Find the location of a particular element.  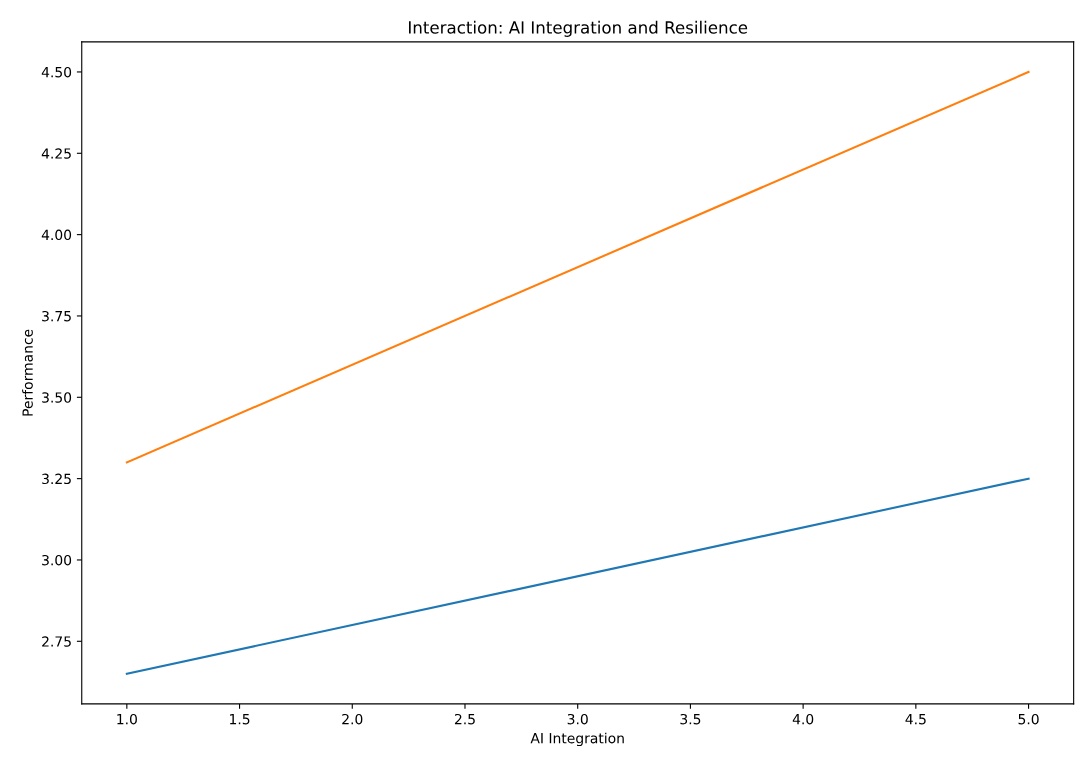

x-tick-label: 3.5 is located at coordinates (690, 719).